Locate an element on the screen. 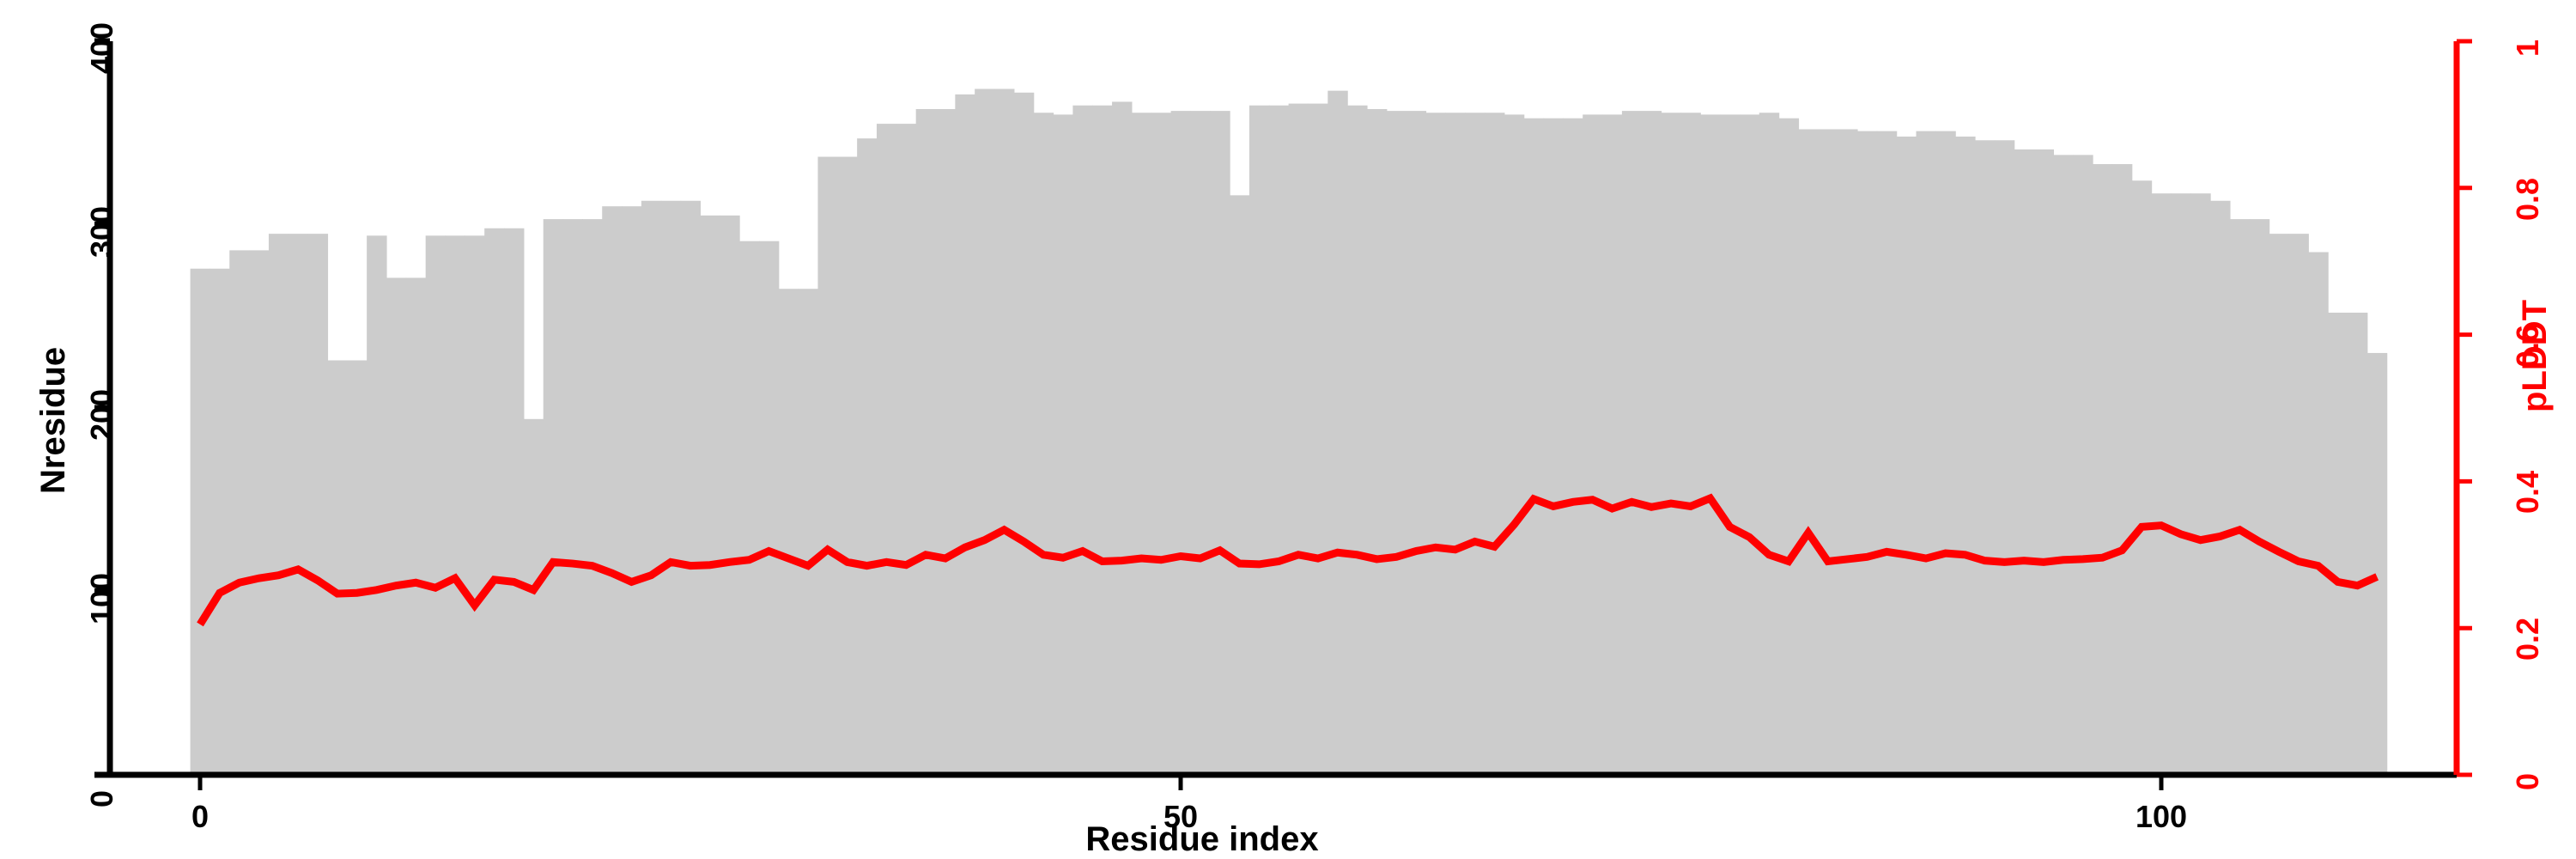 This screenshot has height=859, width=2576. y-axis-tick-label: 0 is located at coordinates (101, 798).